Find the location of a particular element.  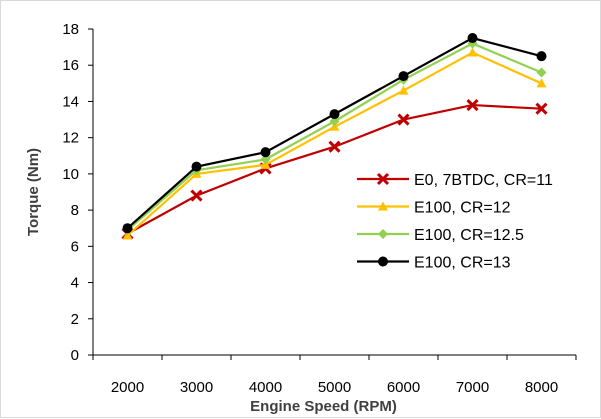

x-tick-label: 7000 is located at coordinates (472, 387).